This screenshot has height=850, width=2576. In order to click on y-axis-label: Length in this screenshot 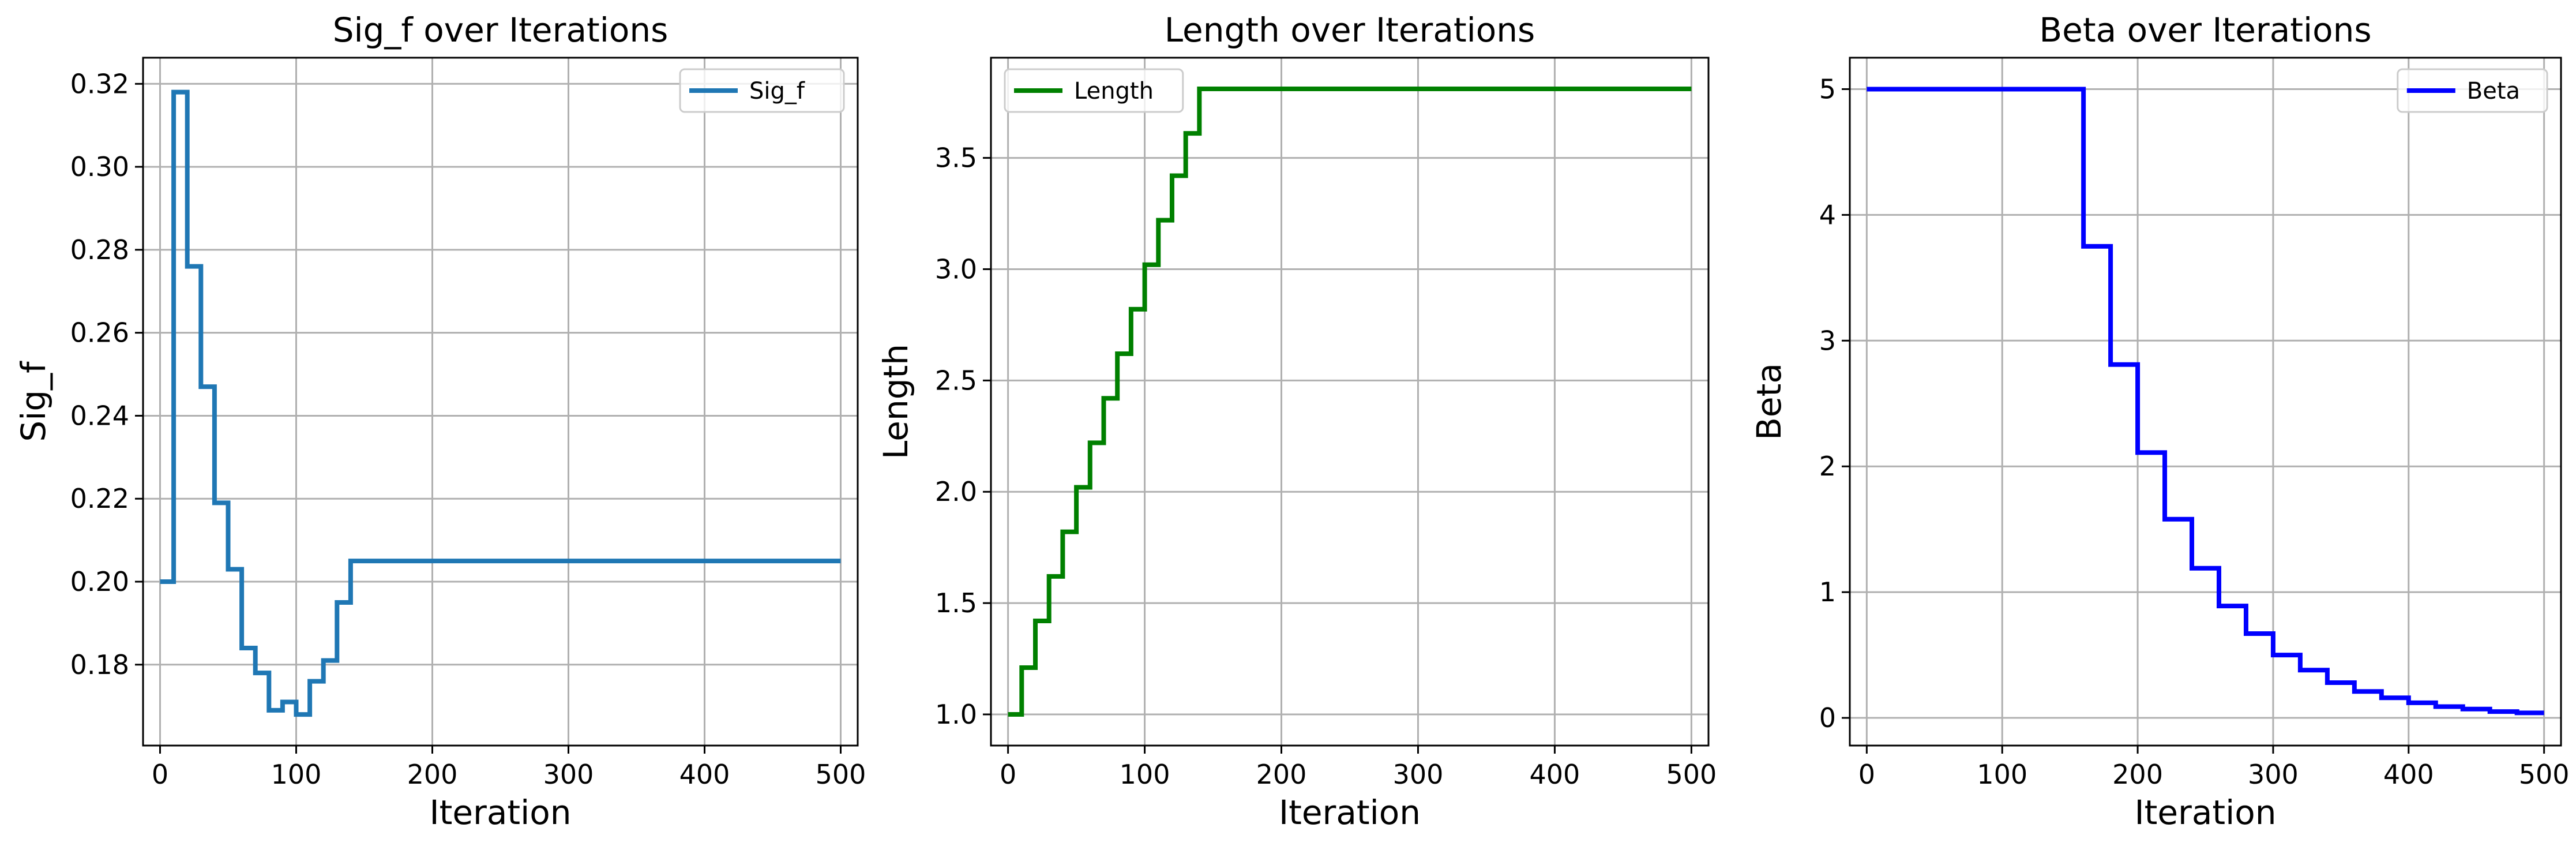, I will do `click(896, 401)`.